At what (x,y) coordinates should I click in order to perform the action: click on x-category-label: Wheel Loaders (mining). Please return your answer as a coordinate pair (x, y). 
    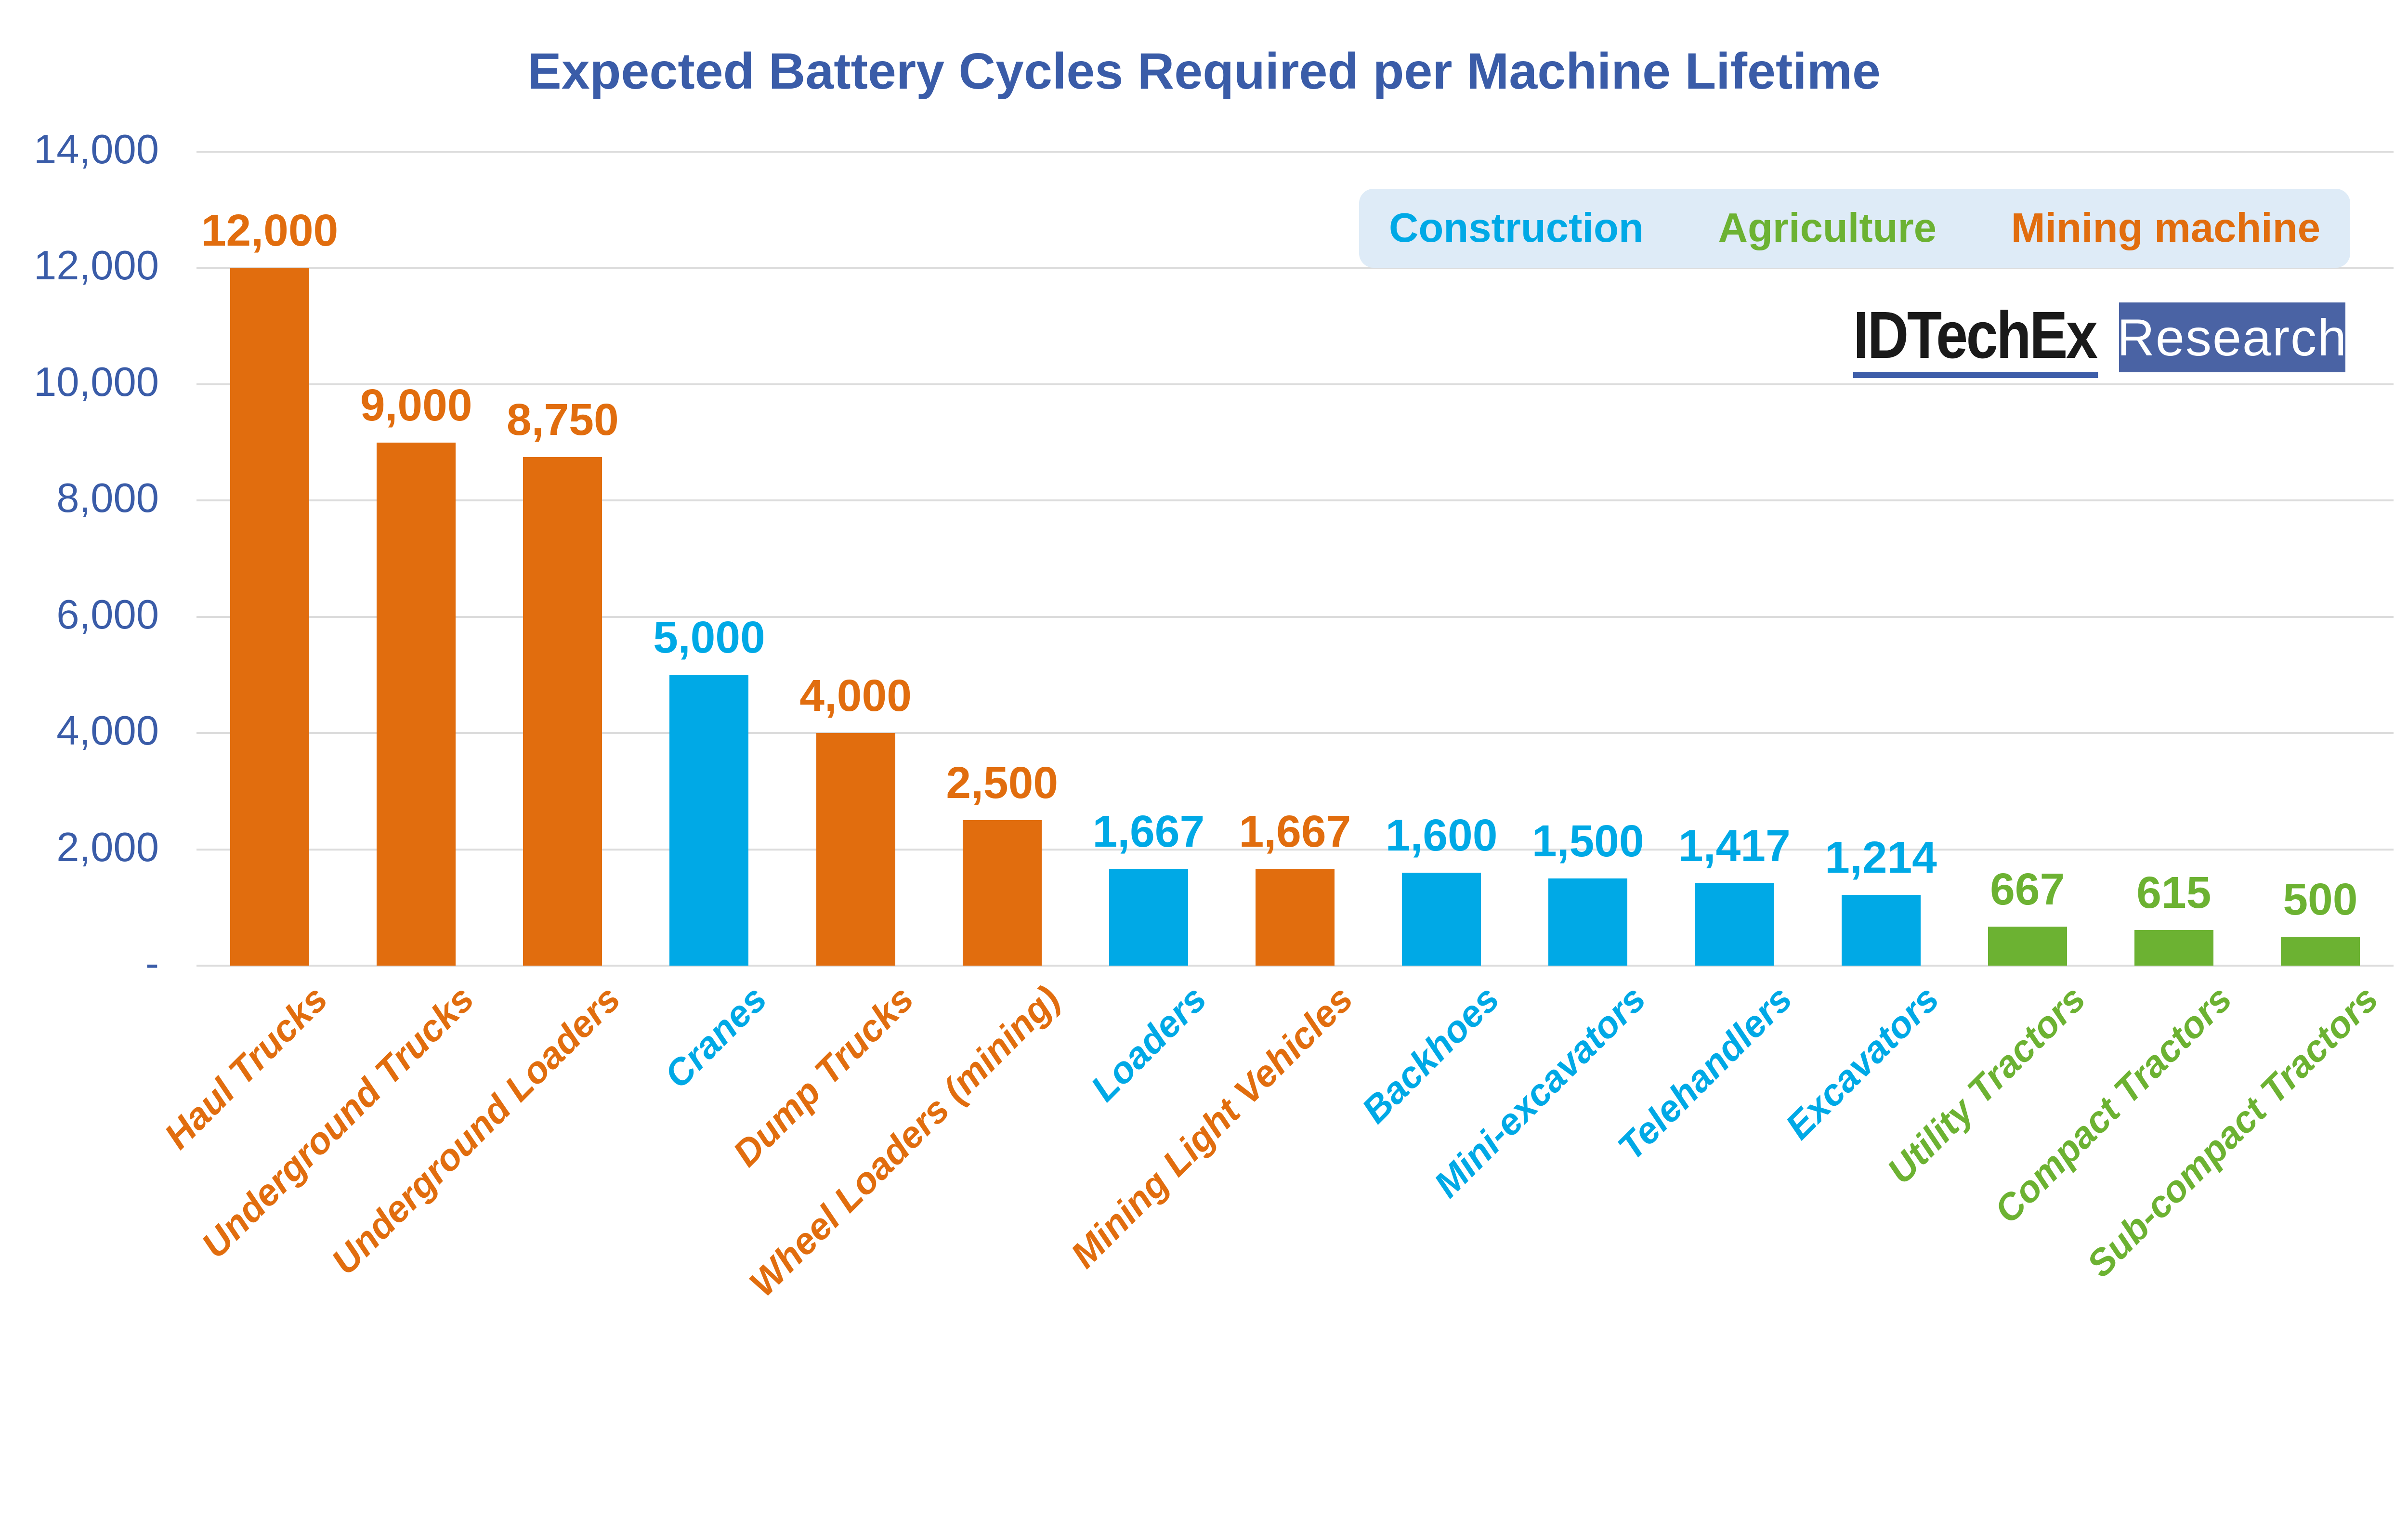
    Looking at the image, I should click on (904, 1141).